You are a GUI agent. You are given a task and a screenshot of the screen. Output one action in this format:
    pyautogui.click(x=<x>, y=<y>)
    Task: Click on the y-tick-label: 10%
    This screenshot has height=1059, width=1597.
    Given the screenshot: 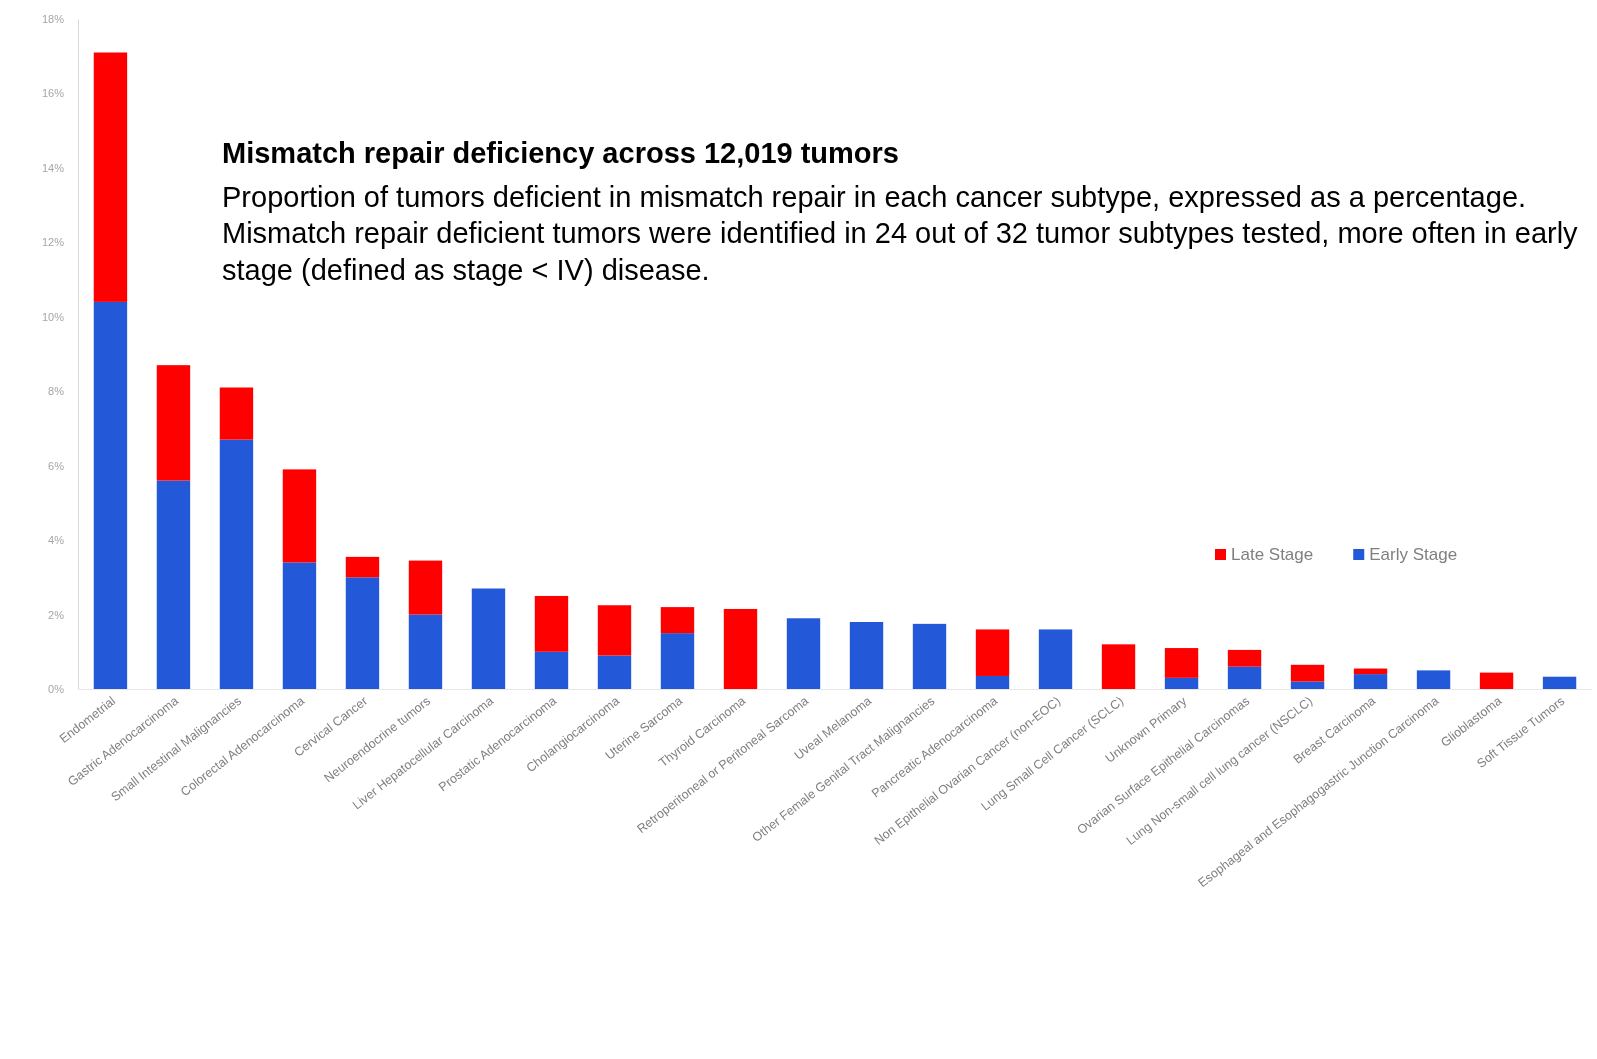 What is the action you would take?
    pyautogui.click(x=53, y=316)
    